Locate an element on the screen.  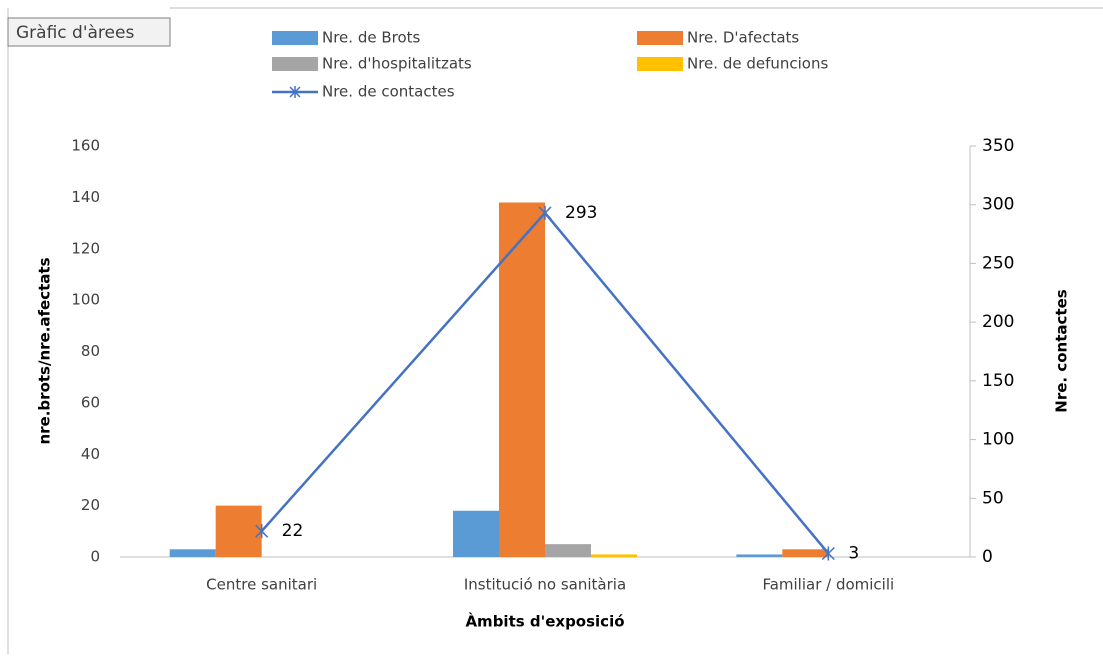
legend-label: Nre. d'hospitalitzats is located at coordinates (397, 64).